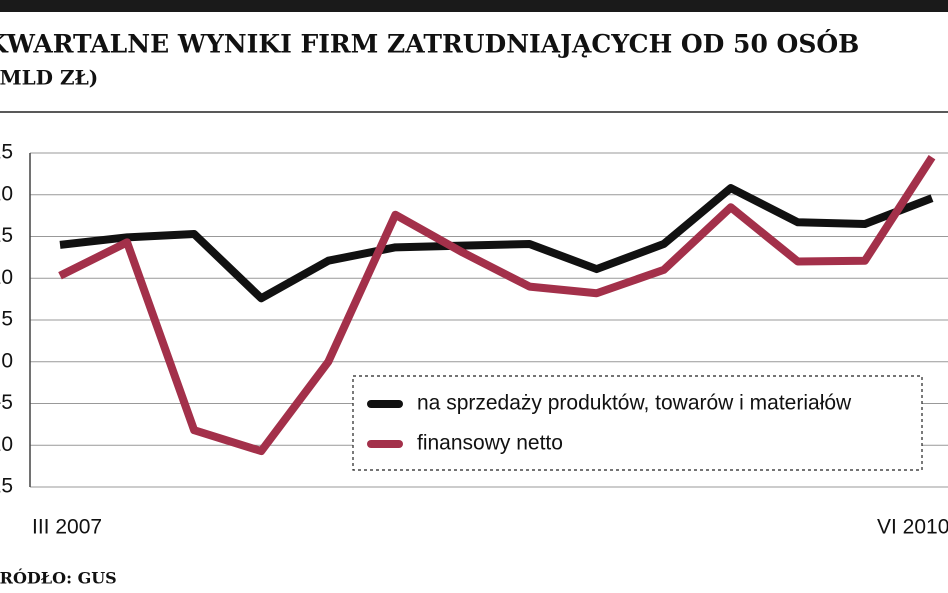 Image resolution: width=948 pixels, height=593 pixels. I want to click on y-tick-label: -15, so click(6, 486).